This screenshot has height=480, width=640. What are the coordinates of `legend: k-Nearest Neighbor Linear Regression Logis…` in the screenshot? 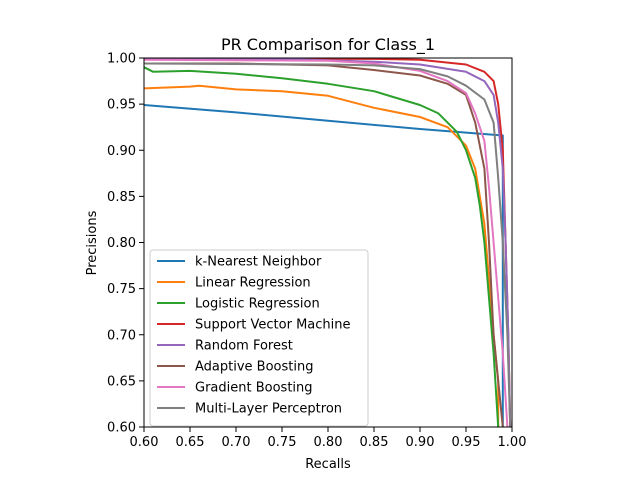 It's located at (259, 338).